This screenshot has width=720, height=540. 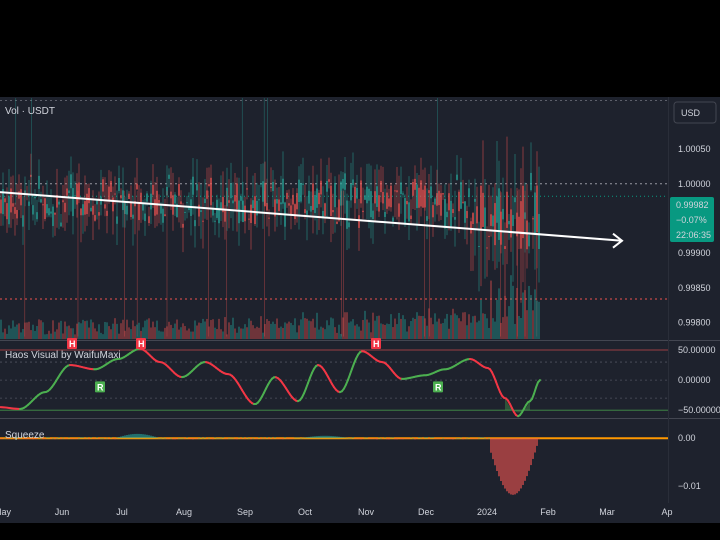 I want to click on high-marker: H, so click(x=376, y=344).